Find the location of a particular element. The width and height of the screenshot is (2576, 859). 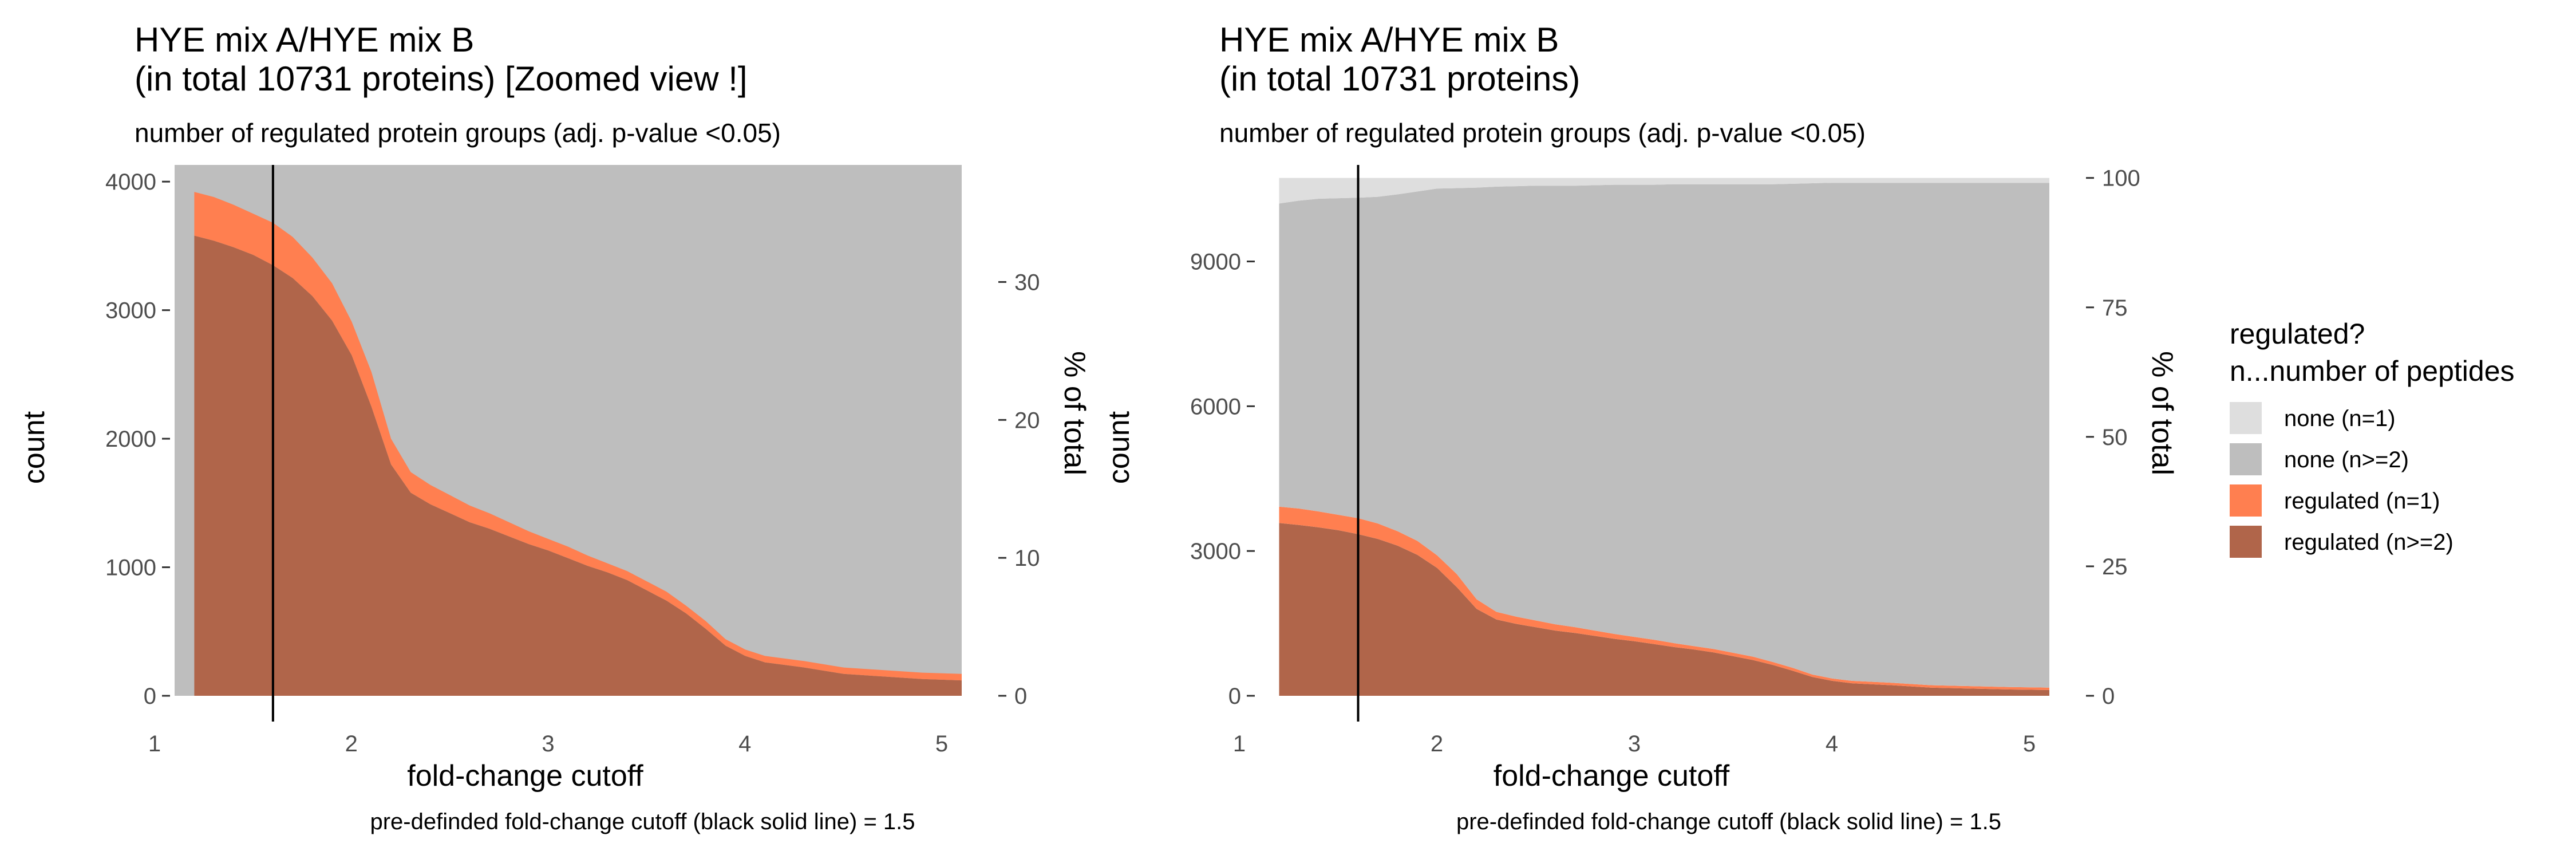

y-tick-label: 9000 is located at coordinates (1215, 262).